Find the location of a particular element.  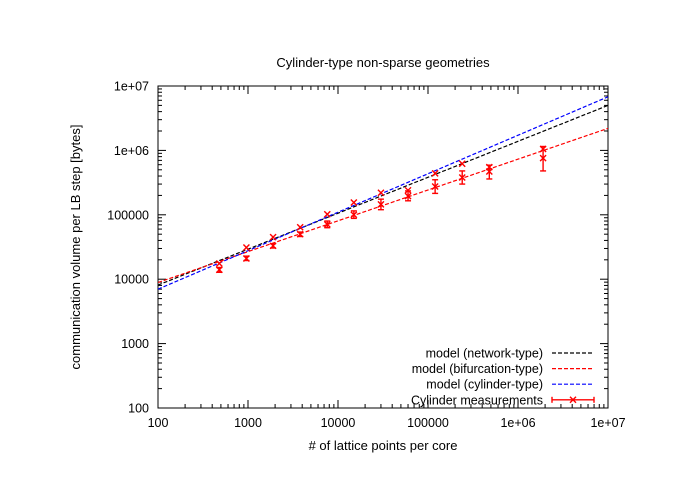

x-tick-label: 1e+06 is located at coordinates (517, 423).